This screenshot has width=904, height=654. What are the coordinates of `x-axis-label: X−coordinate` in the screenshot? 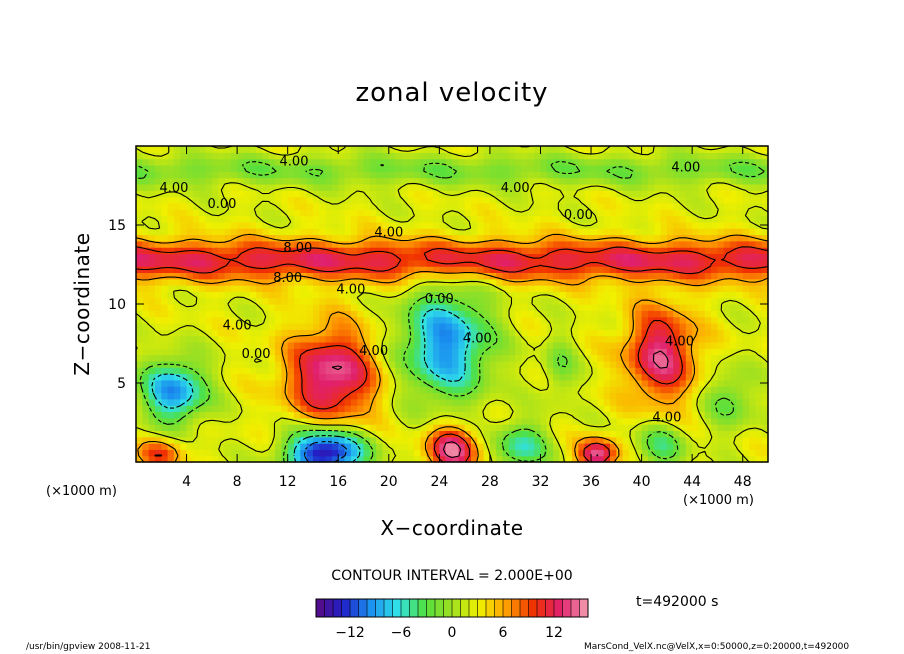 It's located at (452, 528).